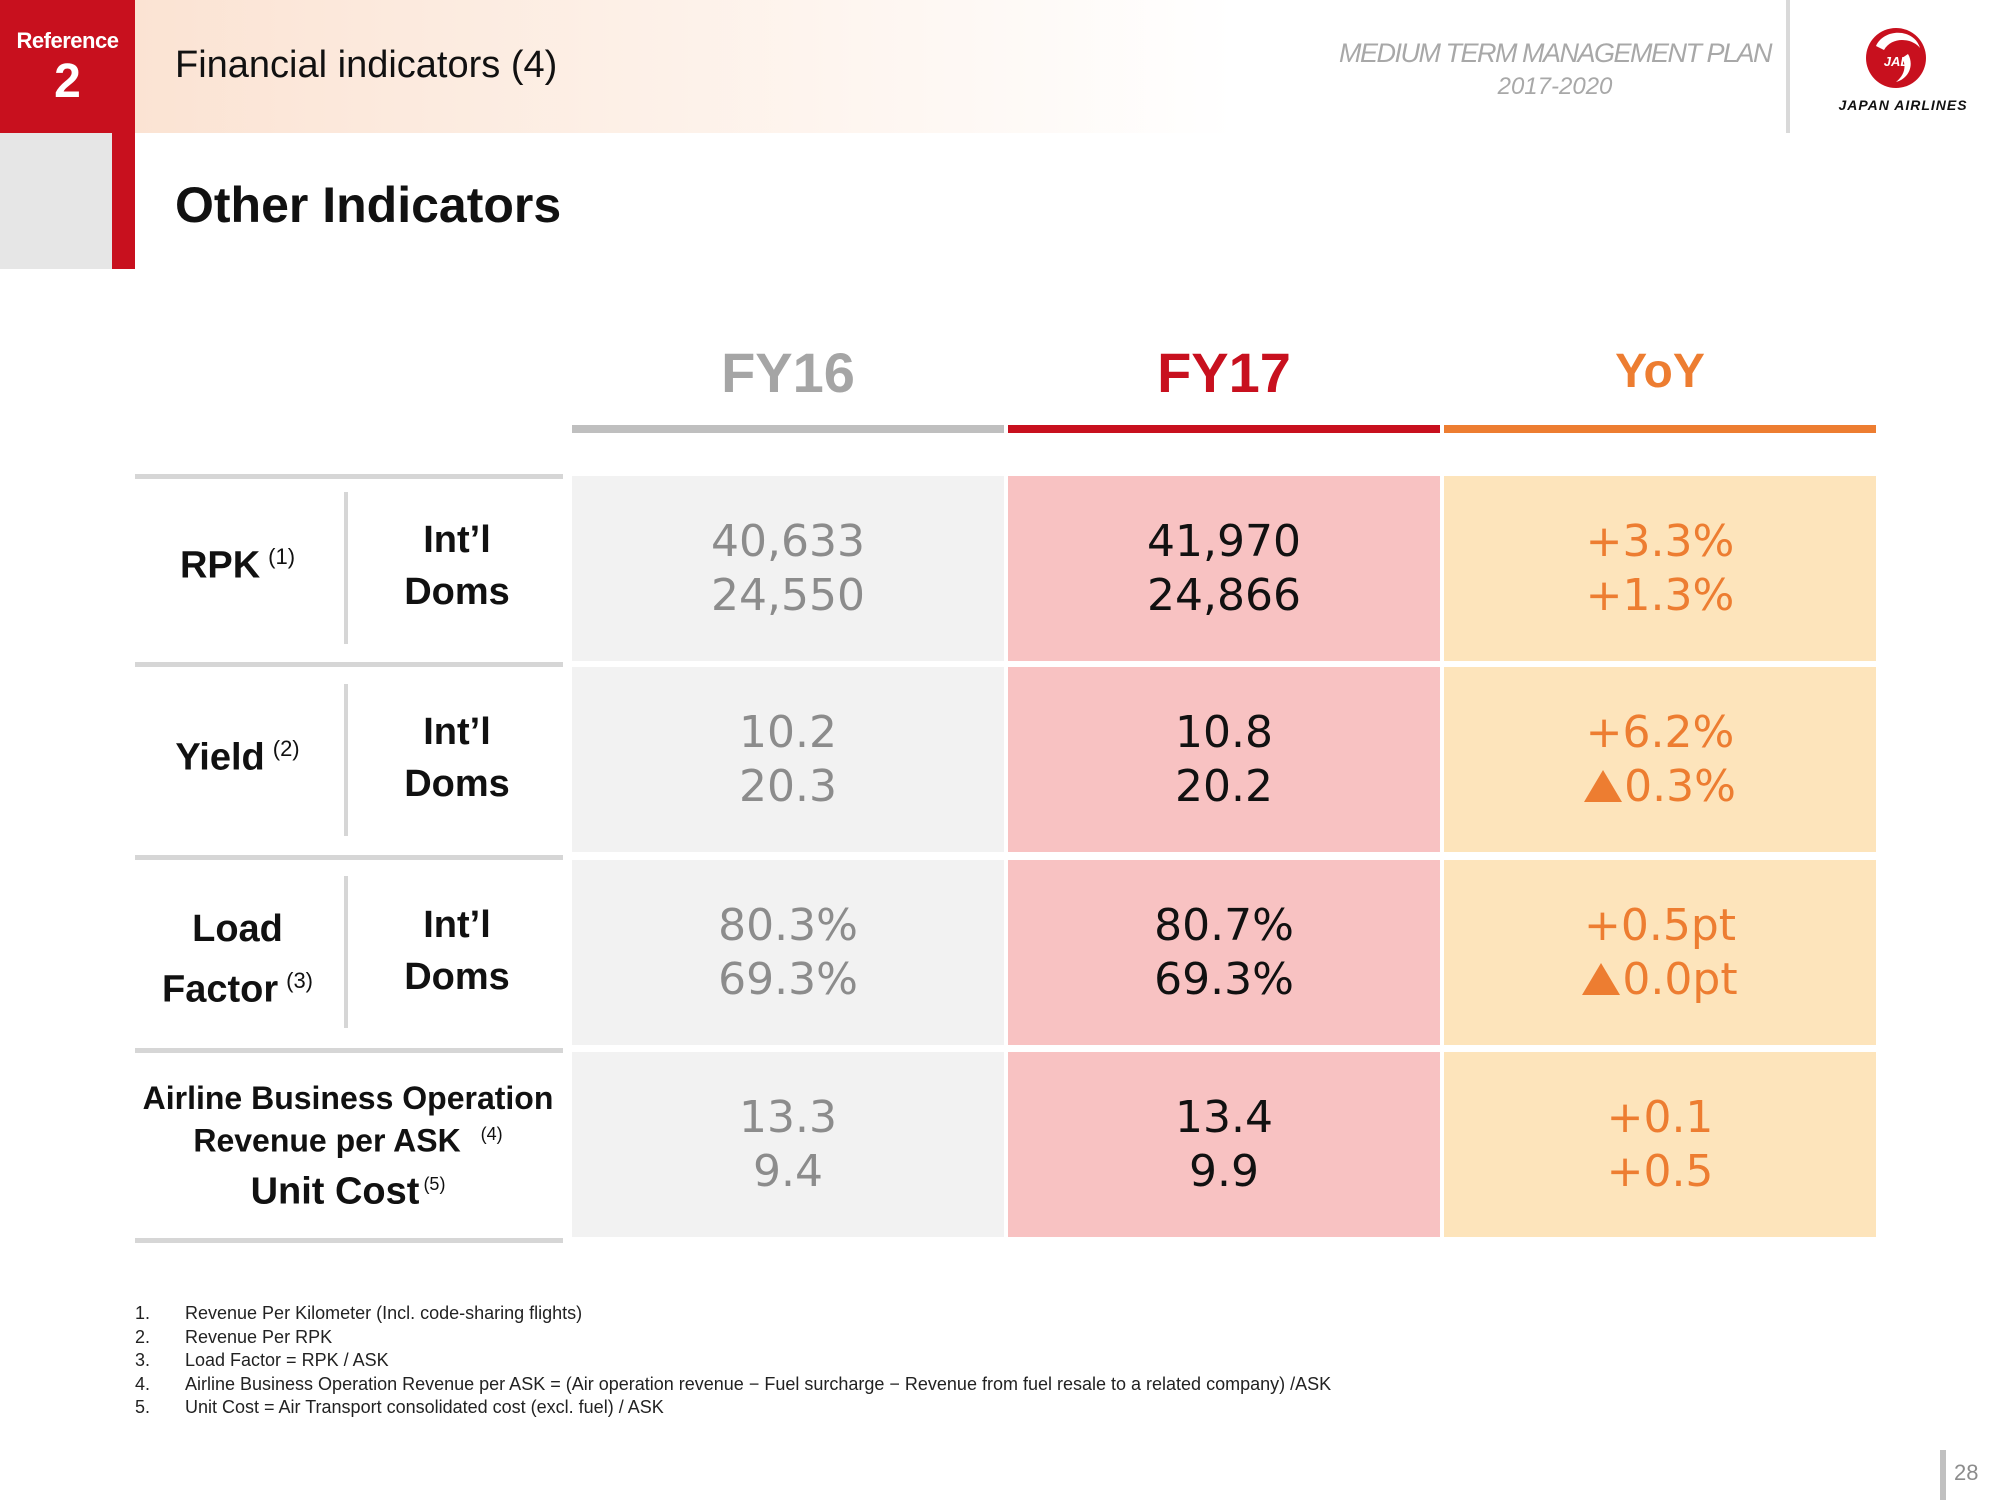  What do you see at coordinates (237, 959) in the screenshot?
I see `row-label-load-factor: Load Factor (3)` at bounding box center [237, 959].